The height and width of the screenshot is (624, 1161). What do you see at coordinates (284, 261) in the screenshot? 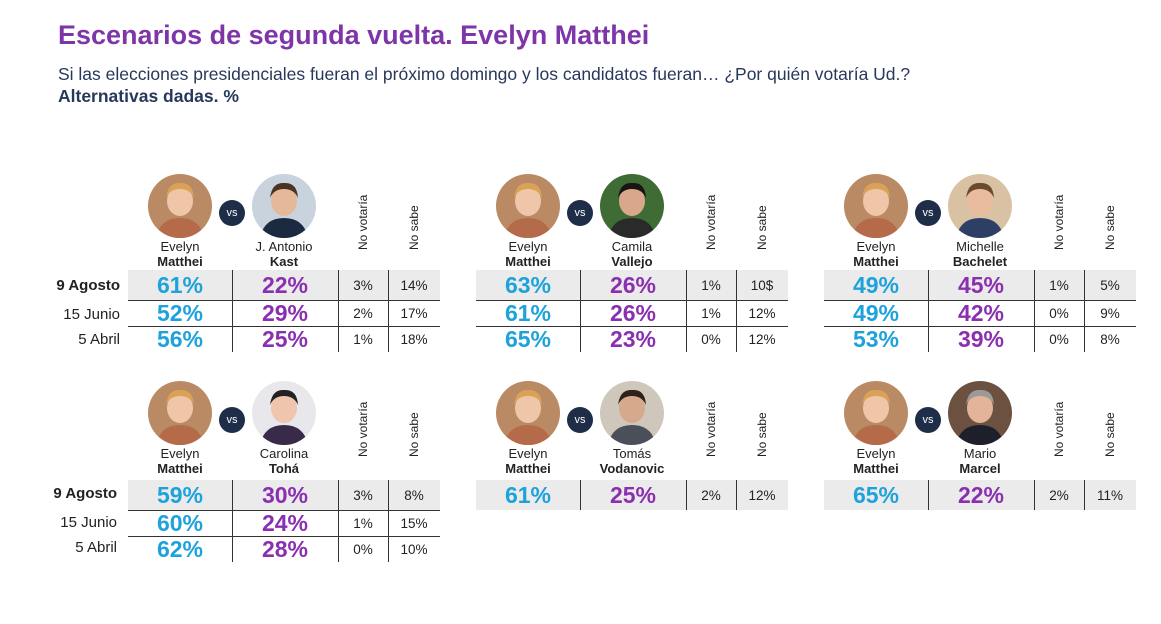
I see `candidate-last-name: Kast` at bounding box center [284, 261].